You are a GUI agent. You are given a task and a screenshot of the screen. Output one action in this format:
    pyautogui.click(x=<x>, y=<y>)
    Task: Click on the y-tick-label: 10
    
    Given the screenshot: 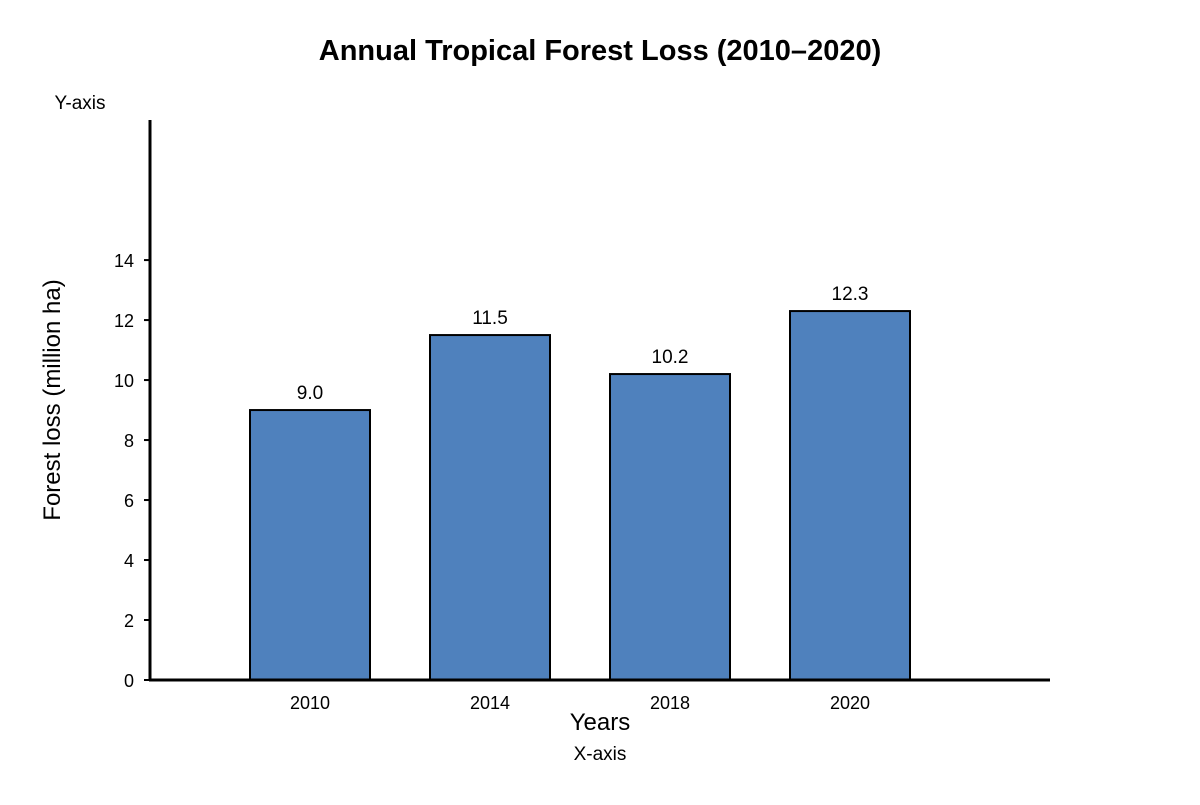 What is the action you would take?
    pyautogui.click(x=124, y=381)
    